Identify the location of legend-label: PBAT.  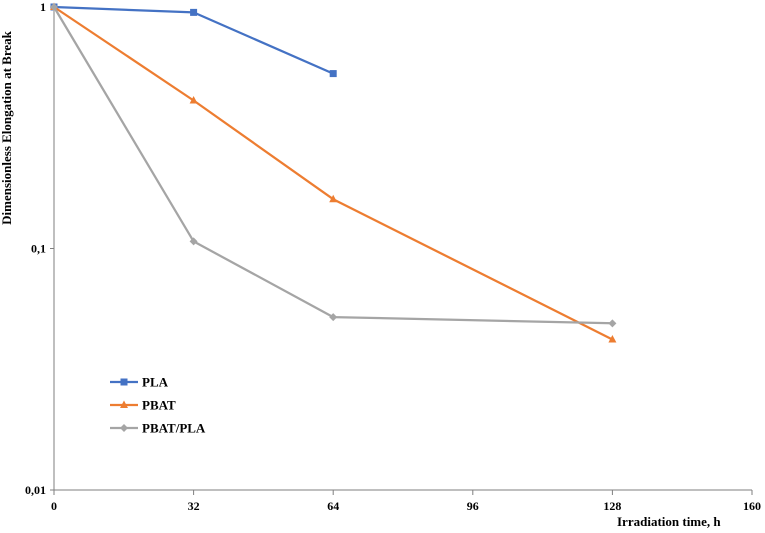
(159, 405).